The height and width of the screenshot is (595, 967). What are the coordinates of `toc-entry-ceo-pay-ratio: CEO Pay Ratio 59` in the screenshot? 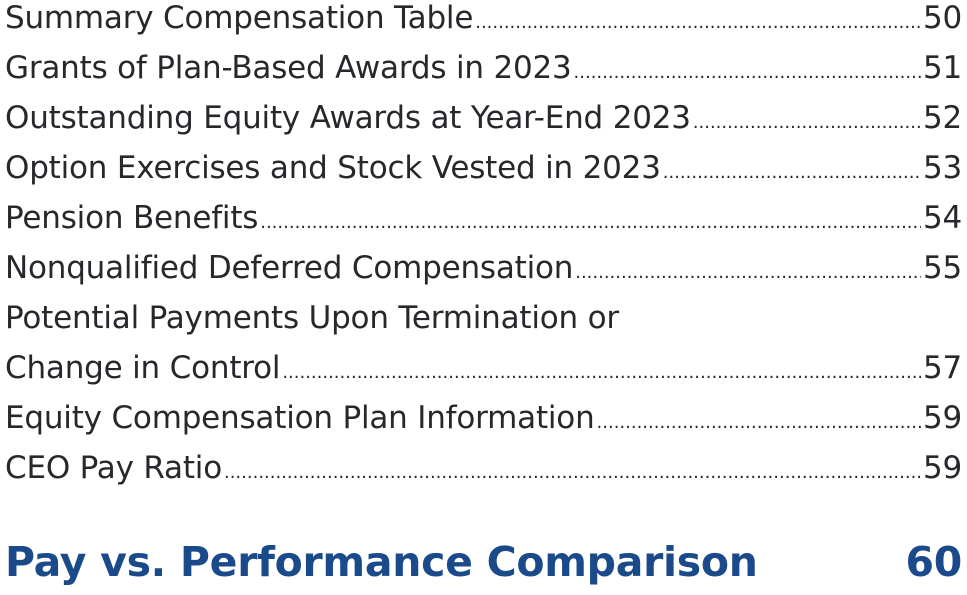 It's located at (483, 475).